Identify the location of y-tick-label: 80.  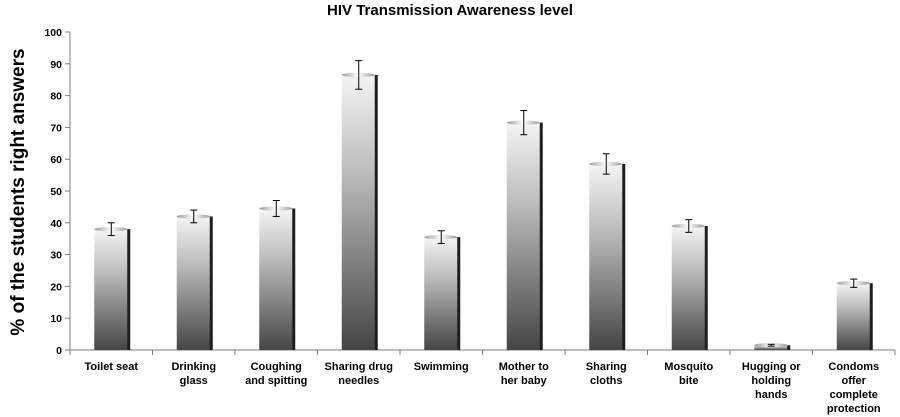
(56, 97).